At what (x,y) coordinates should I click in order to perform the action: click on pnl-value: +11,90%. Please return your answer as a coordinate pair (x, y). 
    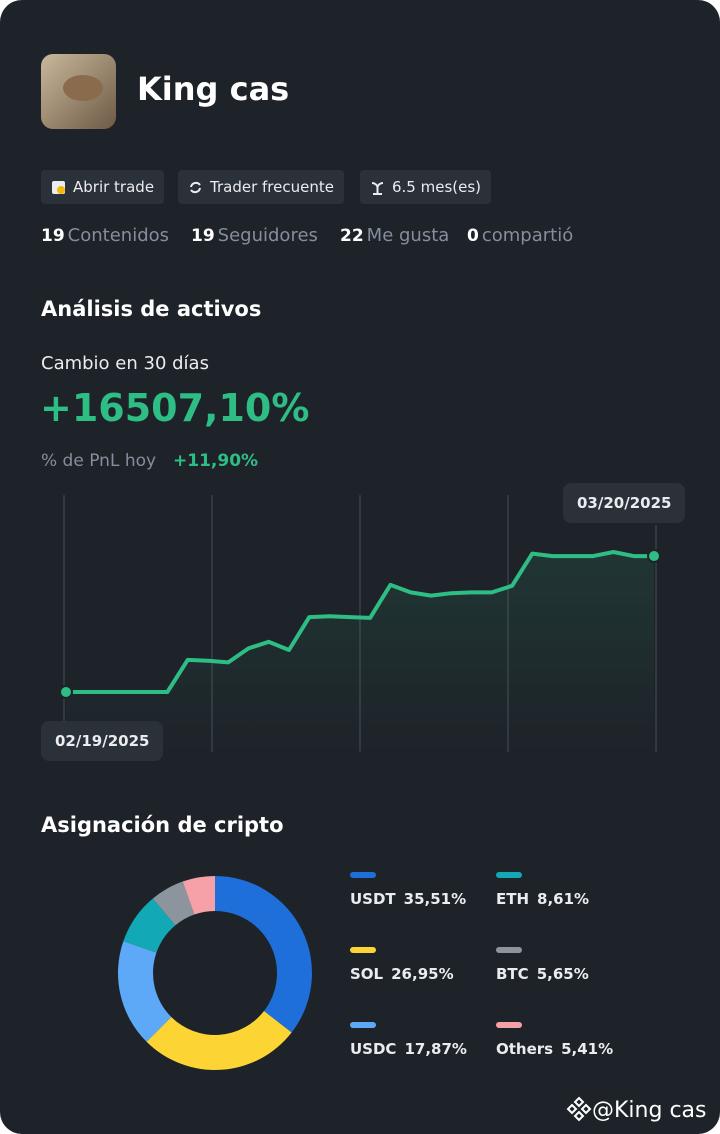
    Looking at the image, I should click on (216, 461).